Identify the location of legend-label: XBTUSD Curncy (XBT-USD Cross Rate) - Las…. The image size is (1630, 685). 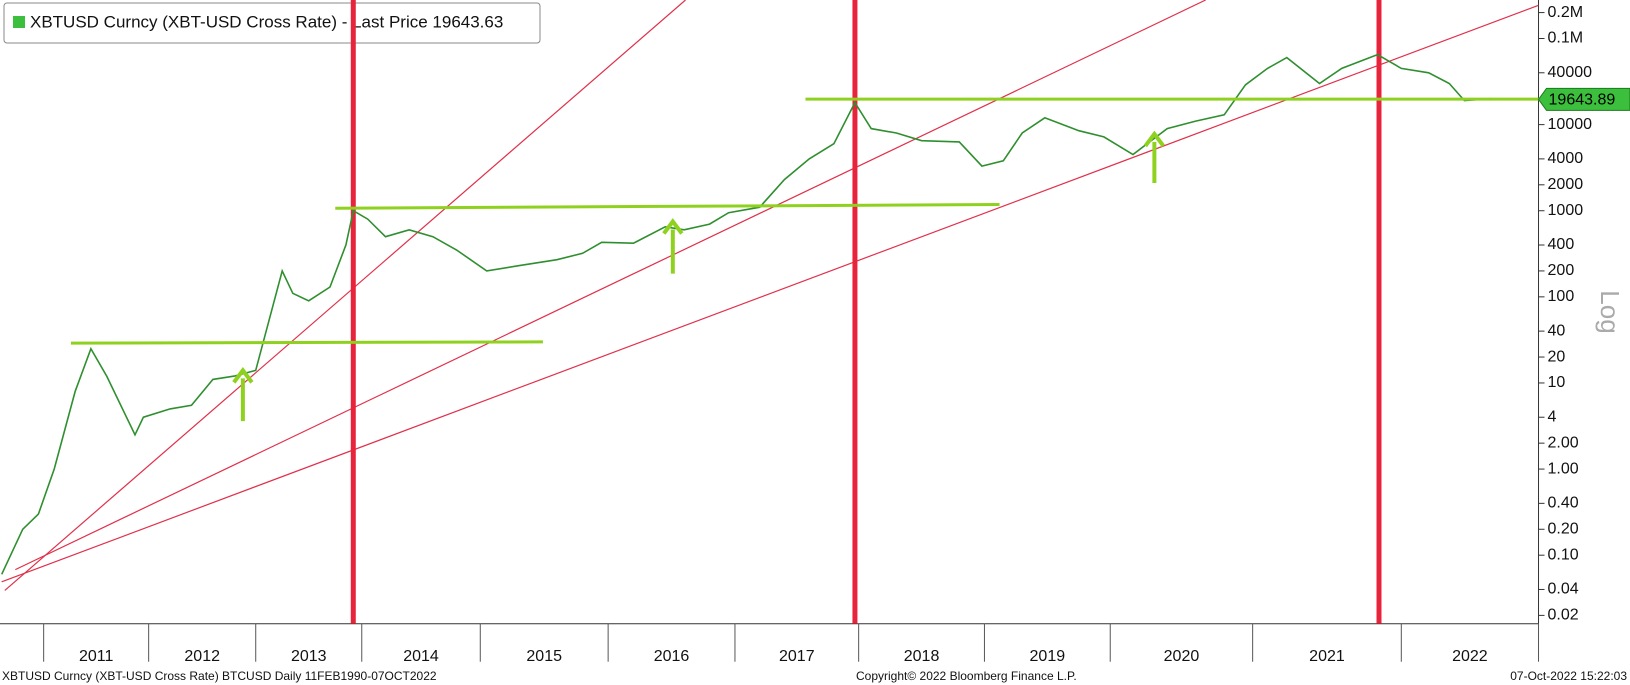
(266, 21).